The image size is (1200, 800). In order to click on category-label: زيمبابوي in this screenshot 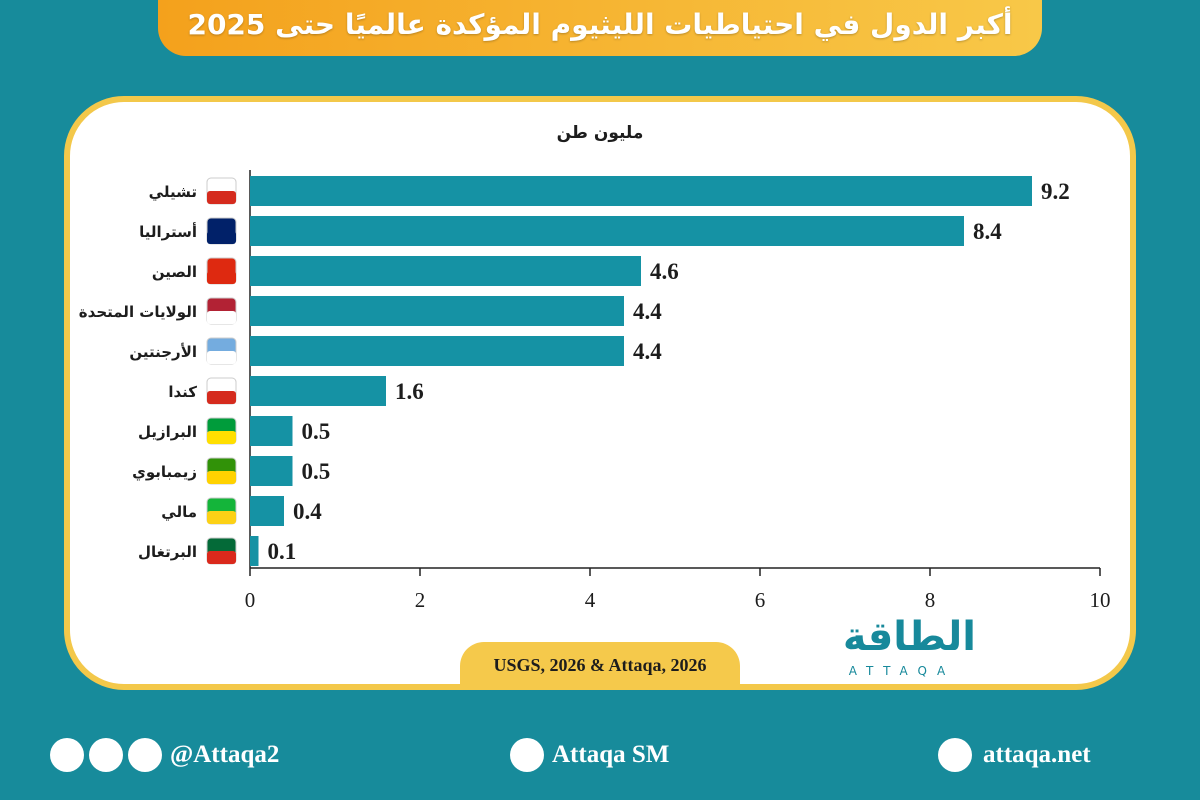, I will do `click(164, 472)`.